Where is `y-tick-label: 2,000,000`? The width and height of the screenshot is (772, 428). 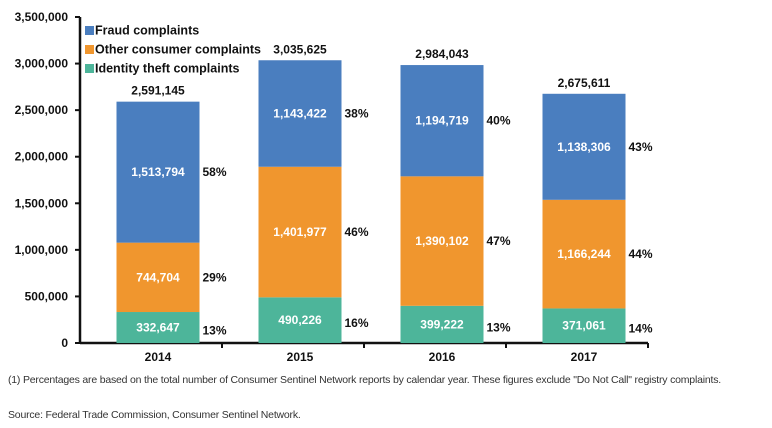
y-tick-label: 2,000,000 is located at coordinates (42, 157).